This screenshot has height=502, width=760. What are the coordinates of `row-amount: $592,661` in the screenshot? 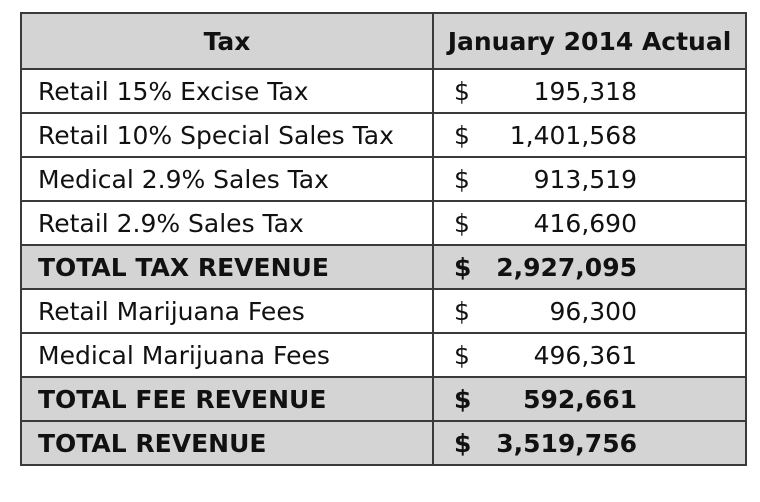 It's located at (589, 399).